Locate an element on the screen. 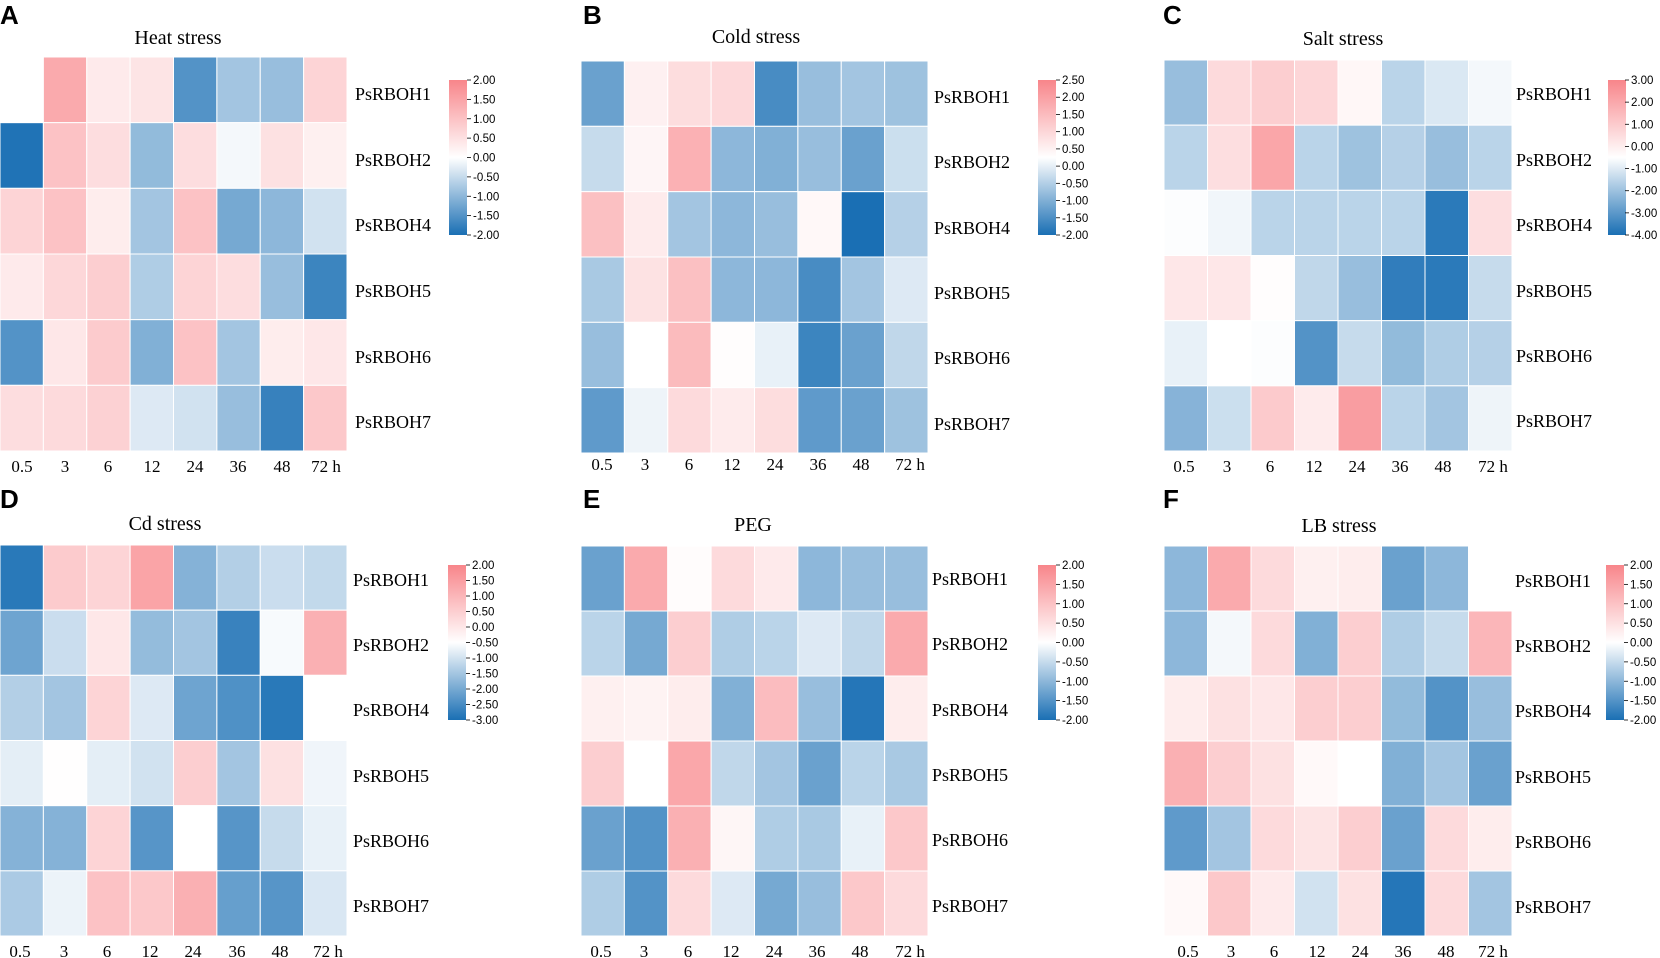 This screenshot has width=1660, height=958. legend-tick-label: 1.50 is located at coordinates (1641, 585).